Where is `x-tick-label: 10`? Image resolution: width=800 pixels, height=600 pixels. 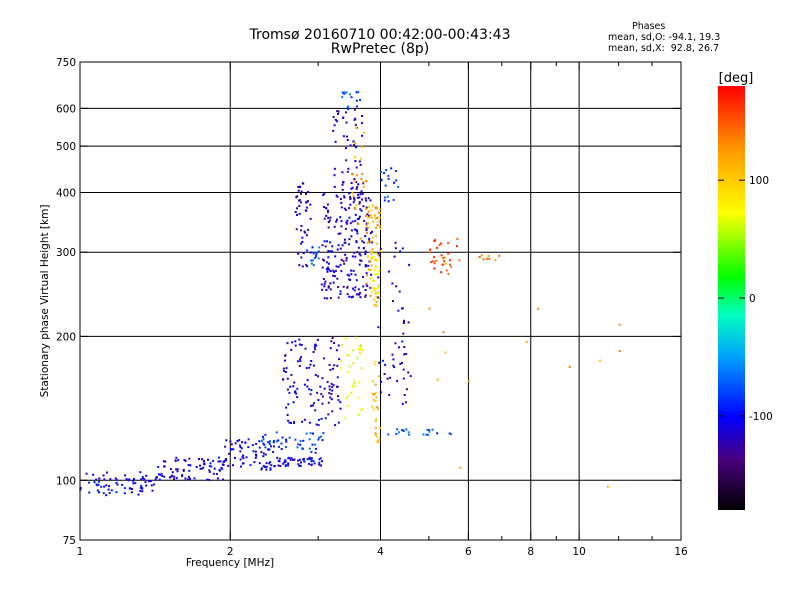 x-tick-label: 10 is located at coordinates (578, 552).